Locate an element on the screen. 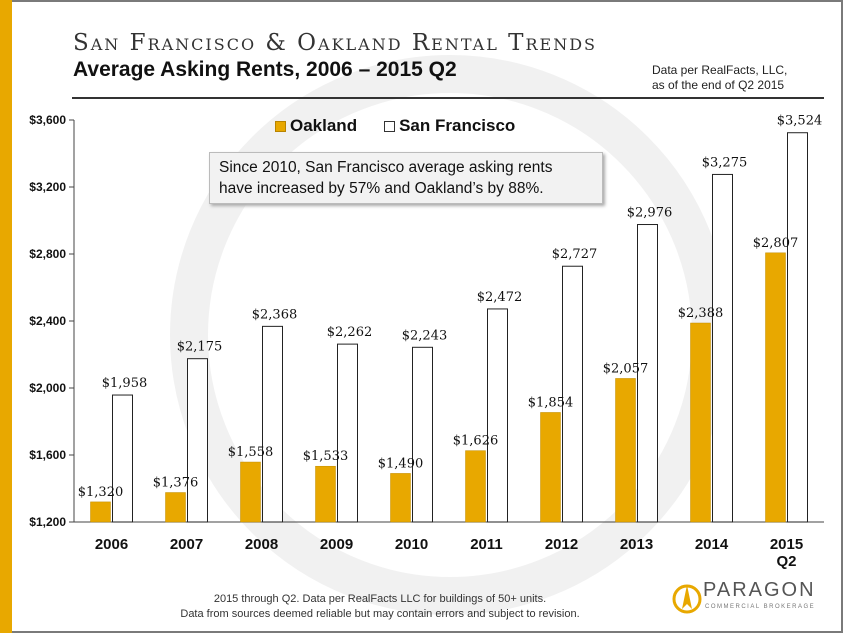 The width and height of the screenshot is (843, 633). data-label-san-francisco: $3,524 is located at coordinates (800, 121).